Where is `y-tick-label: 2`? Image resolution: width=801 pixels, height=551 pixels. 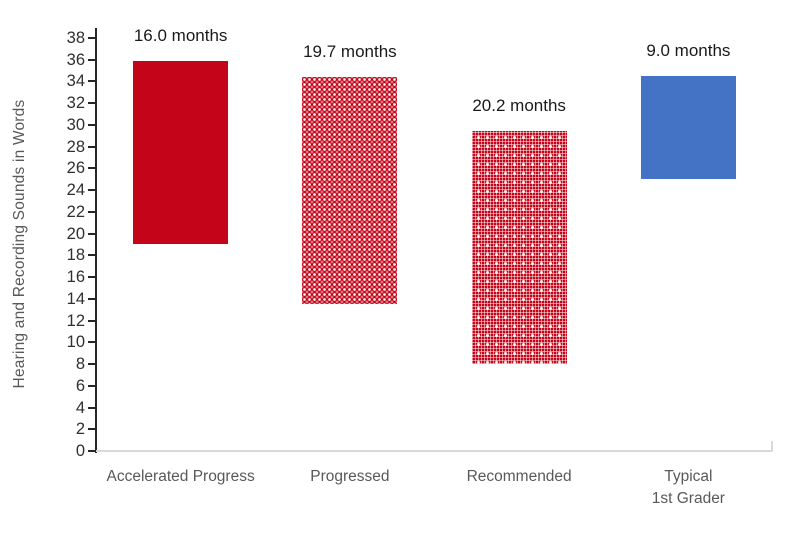
y-tick-label: 2 is located at coordinates (80, 429).